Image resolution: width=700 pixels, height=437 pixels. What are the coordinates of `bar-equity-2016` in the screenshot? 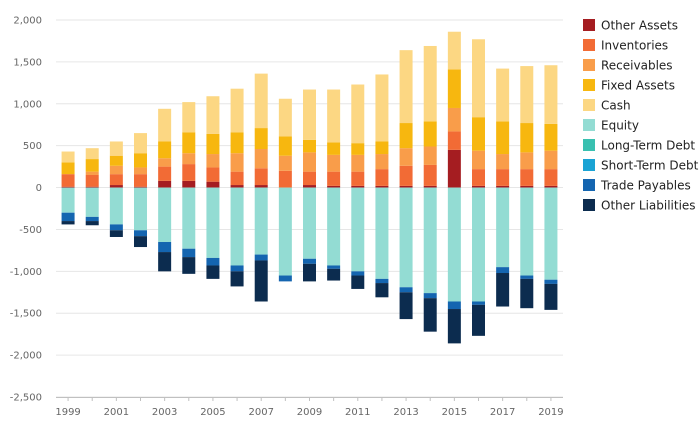 It's located at (478, 244).